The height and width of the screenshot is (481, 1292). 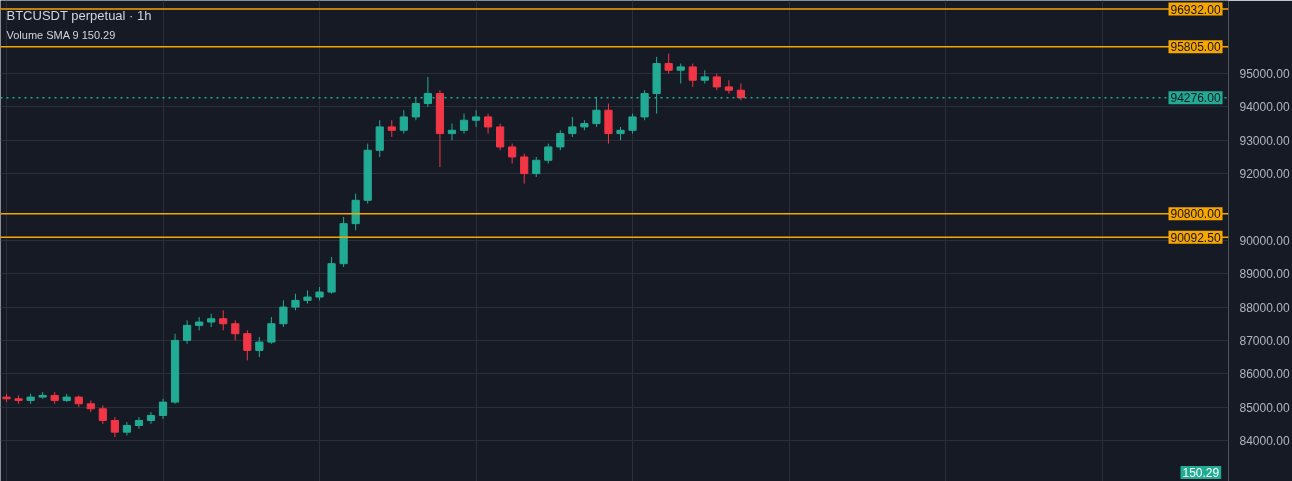 What do you see at coordinates (1264, 440) in the screenshot?
I see `y-tick-label: 84000.00` at bounding box center [1264, 440].